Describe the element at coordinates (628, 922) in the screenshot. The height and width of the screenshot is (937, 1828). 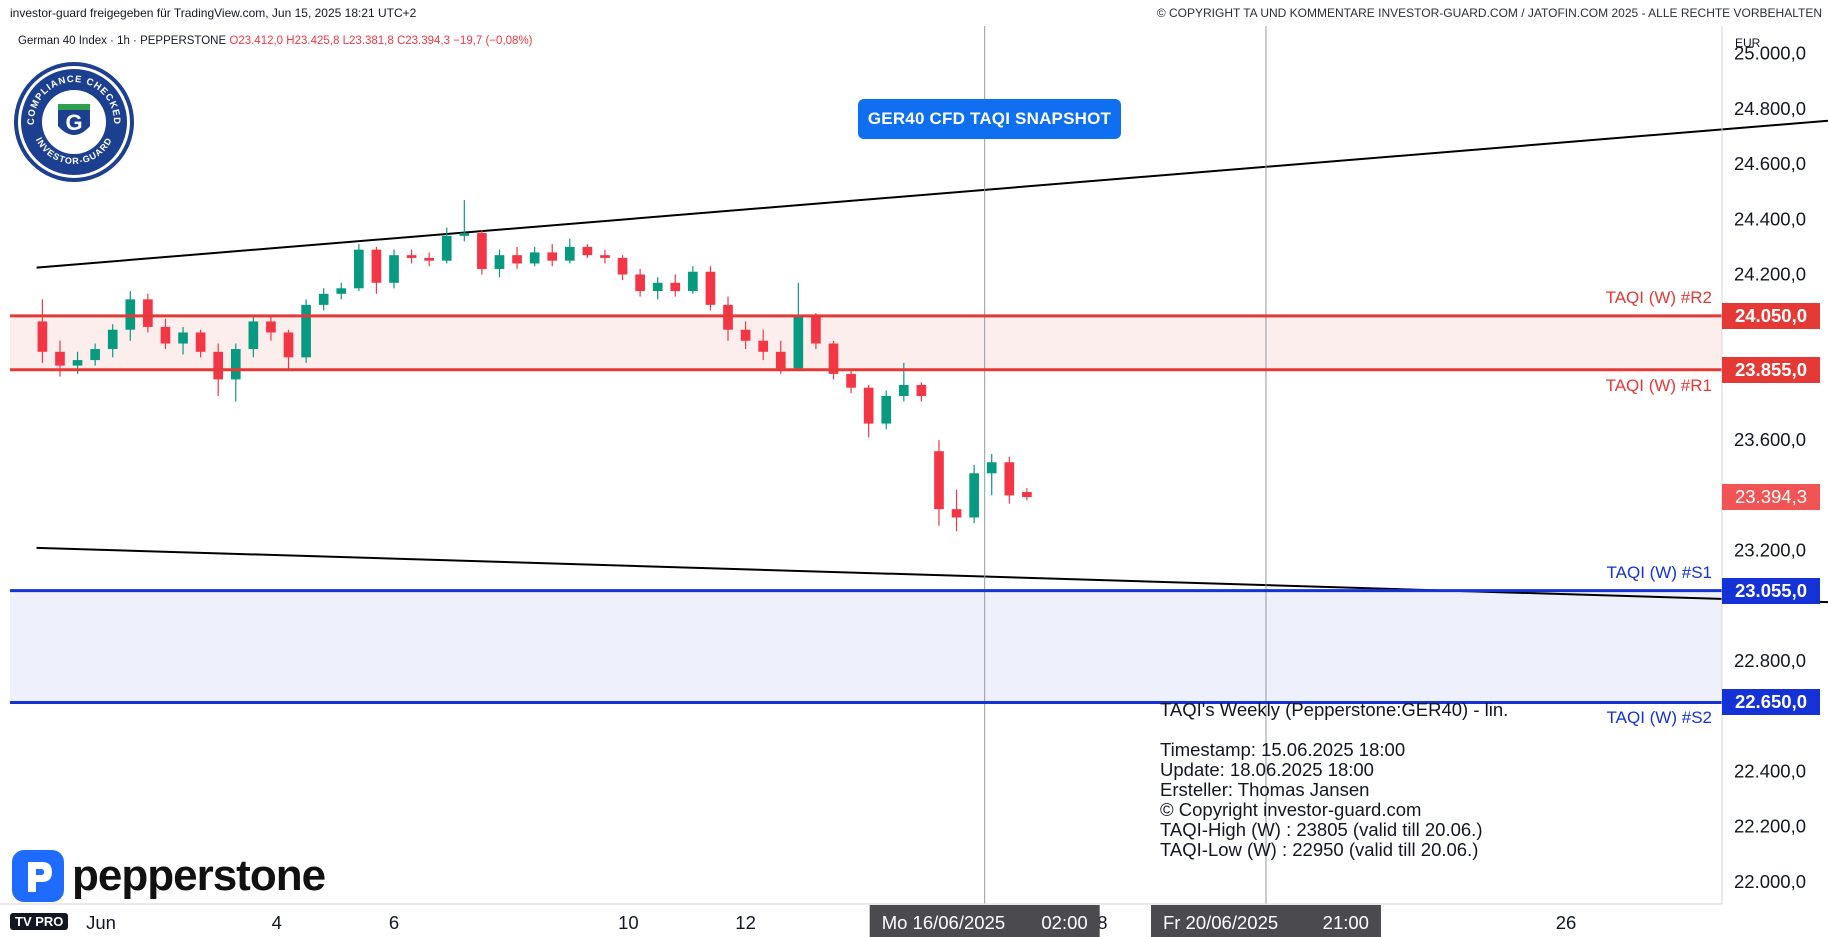
I see `x-tick-label: 10` at that location.